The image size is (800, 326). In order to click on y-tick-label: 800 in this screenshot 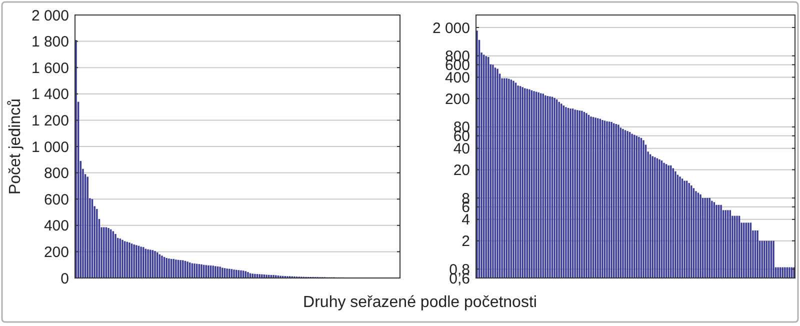, I will do `click(56, 173)`.